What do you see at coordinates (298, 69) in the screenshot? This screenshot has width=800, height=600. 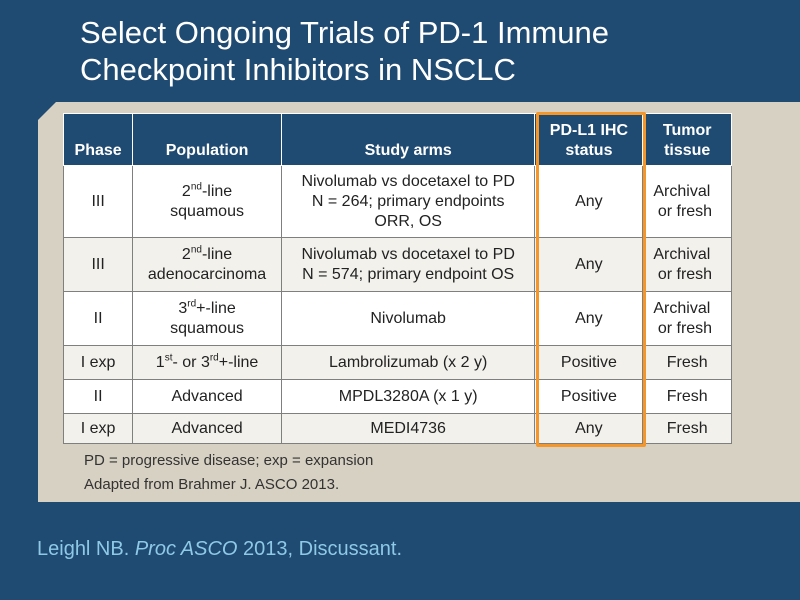 I see `title-line-2: Checkpoint Inhibitors in NSCLC` at bounding box center [298, 69].